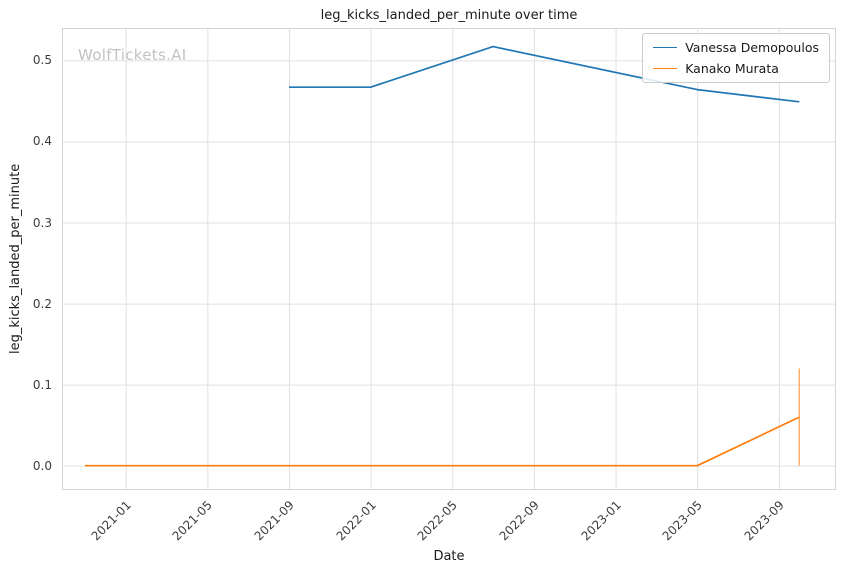  Describe the element at coordinates (42, 384) in the screenshot. I see `y-tick-label: 0.1` at that location.